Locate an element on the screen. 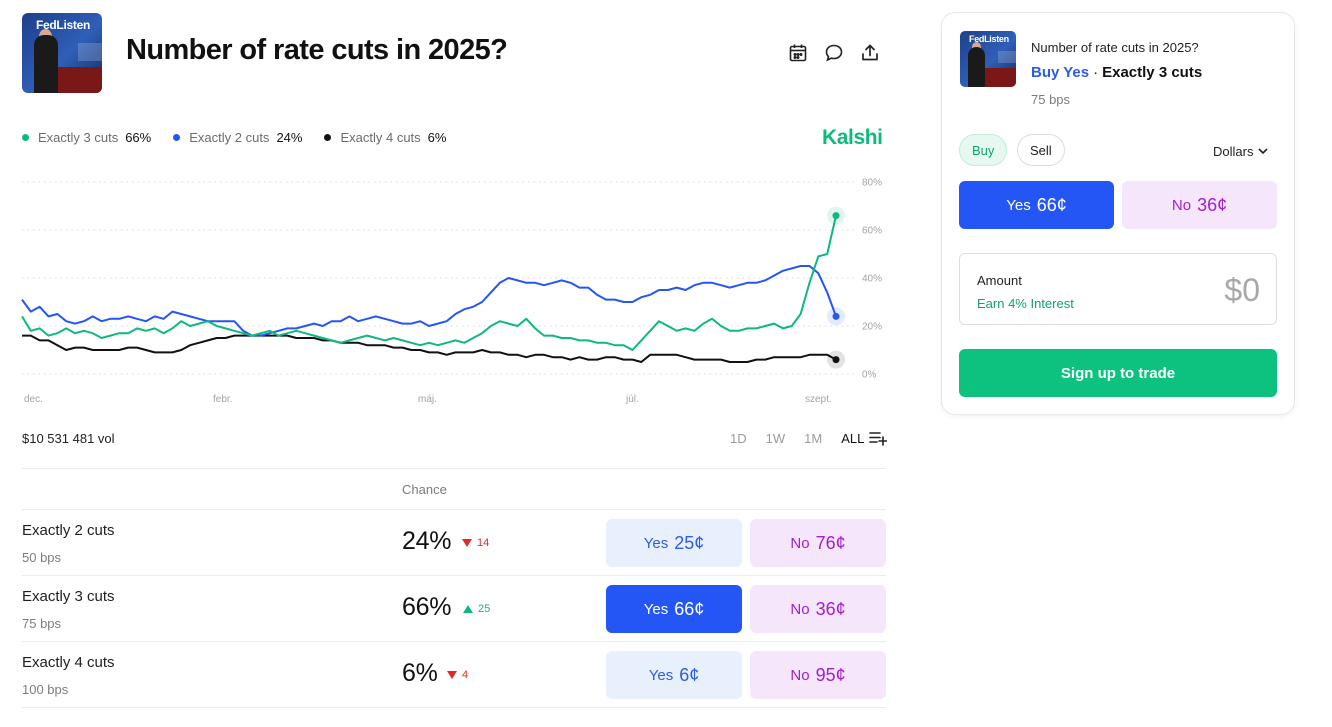 The image size is (1332, 727). legend-label: Exactly 4 cuts is located at coordinates (380, 137).